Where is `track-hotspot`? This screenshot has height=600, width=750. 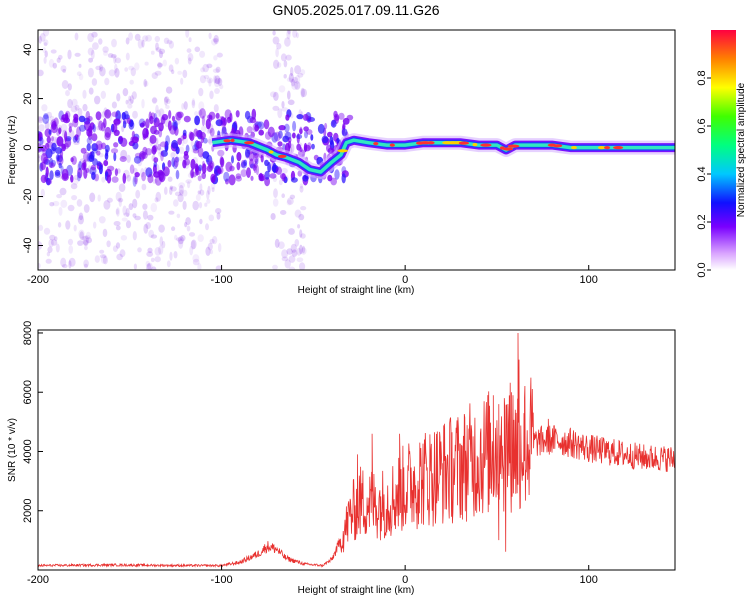
track-hotspot is located at coordinates (232, 140).